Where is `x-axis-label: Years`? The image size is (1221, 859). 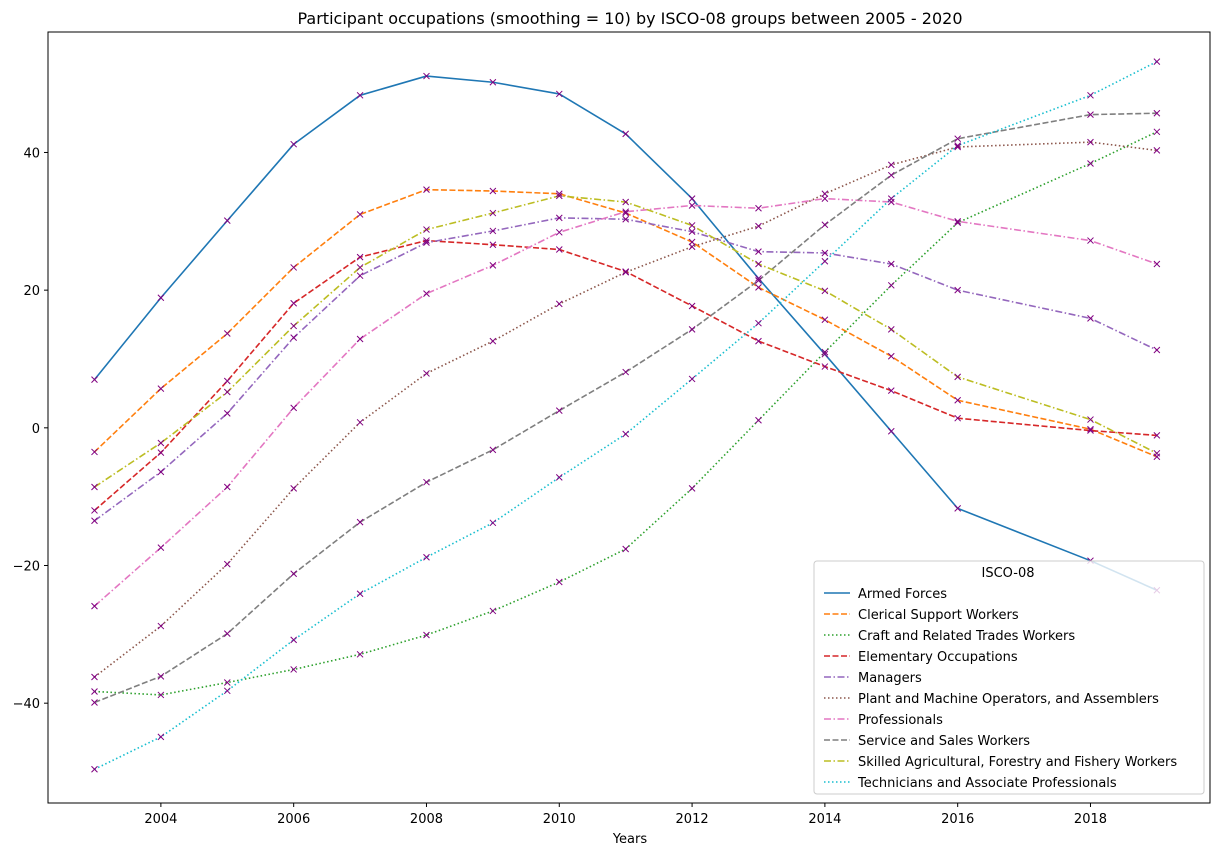
x-axis-label: Years is located at coordinates (630, 839).